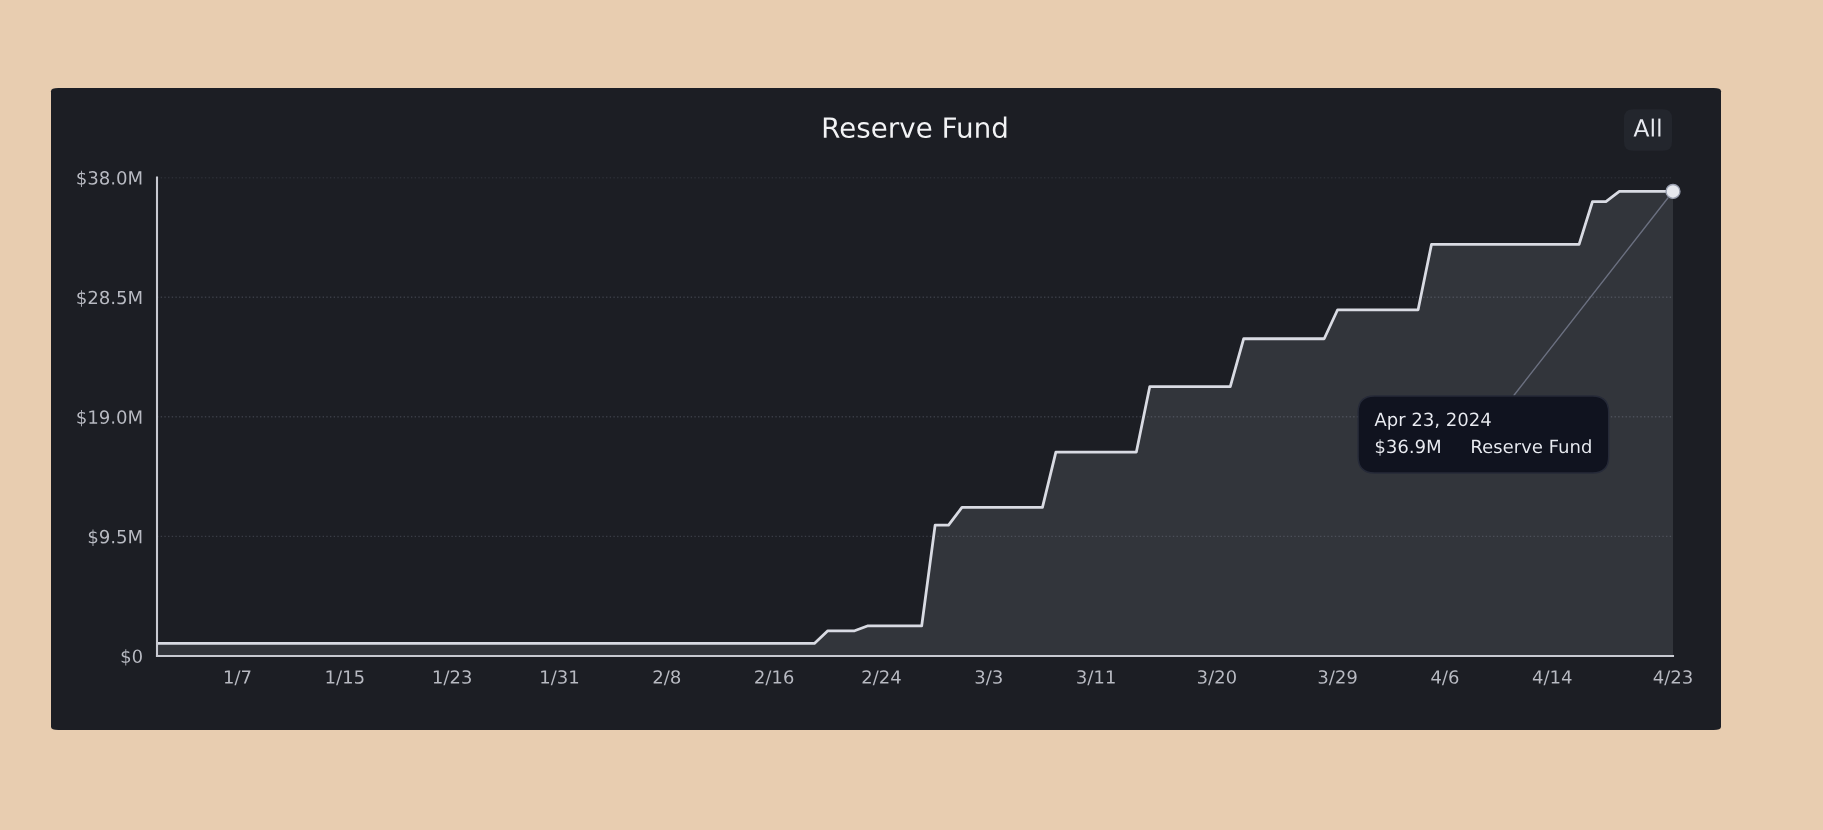 This screenshot has height=830, width=1823. I want to click on x-tick-label: 1/31, so click(560, 678).